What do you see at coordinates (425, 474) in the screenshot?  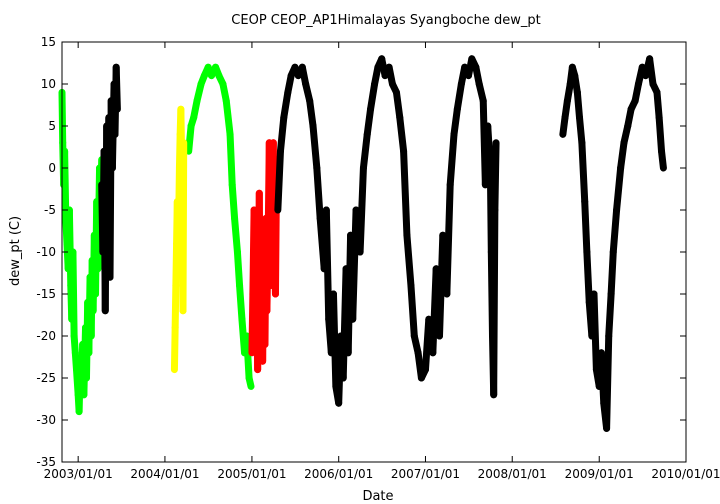 I see `x-tick-label: 2007/01/01` at bounding box center [425, 474].